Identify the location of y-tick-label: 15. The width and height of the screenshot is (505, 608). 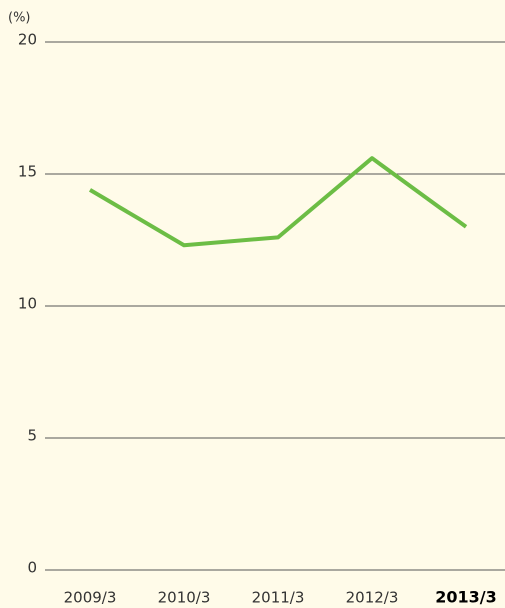
(27, 172).